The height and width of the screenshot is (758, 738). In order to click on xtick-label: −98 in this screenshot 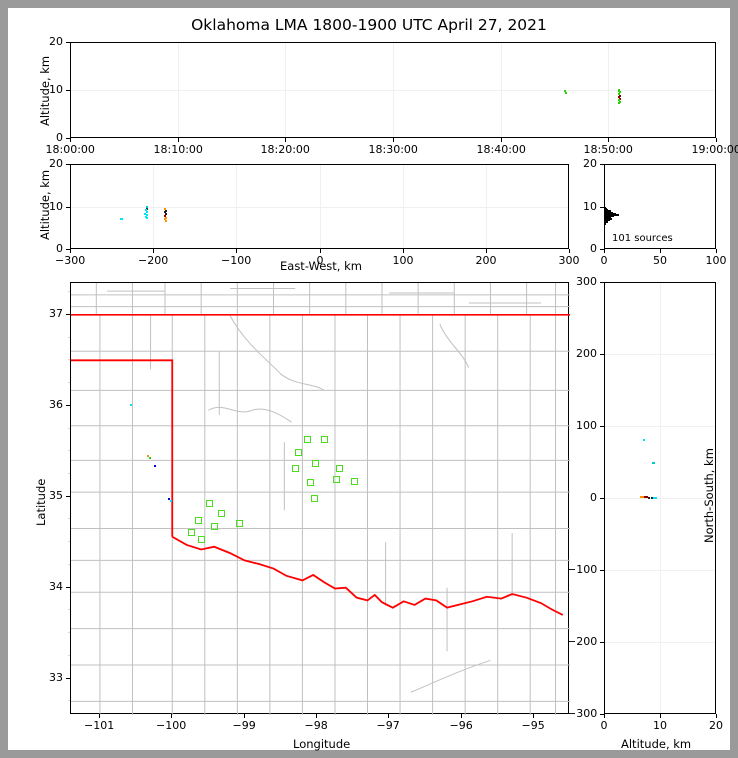, I will do `click(316, 725)`.